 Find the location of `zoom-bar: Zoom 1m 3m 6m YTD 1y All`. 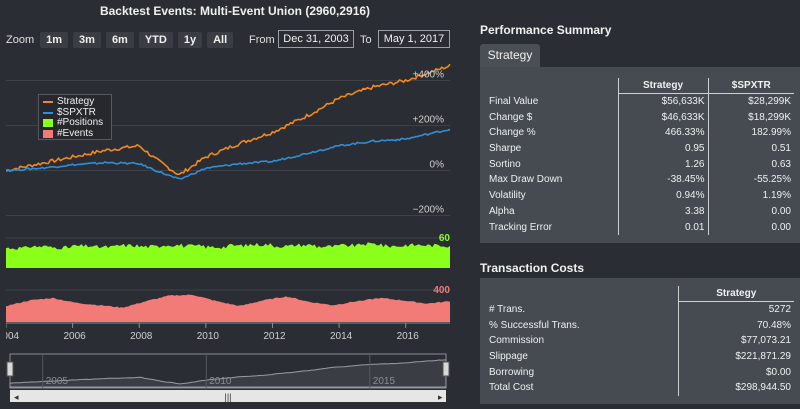

zoom-bar: Zoom 1m 3m 6m YTD 1y All is located at coordinates (122, 40).